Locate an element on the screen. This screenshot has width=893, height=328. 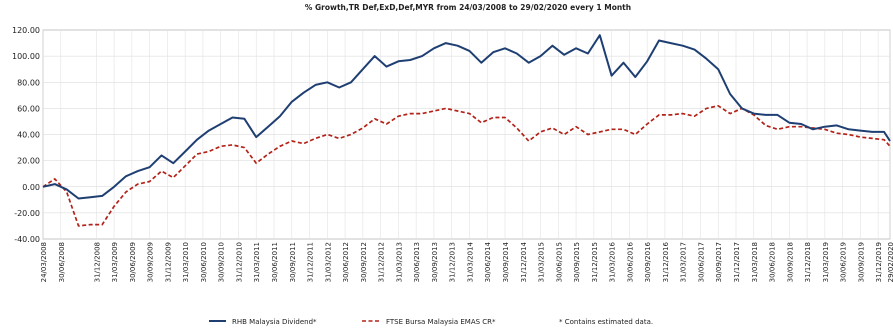
x-tick-label: 30/06/2014 is located at coordinates (488, 261).